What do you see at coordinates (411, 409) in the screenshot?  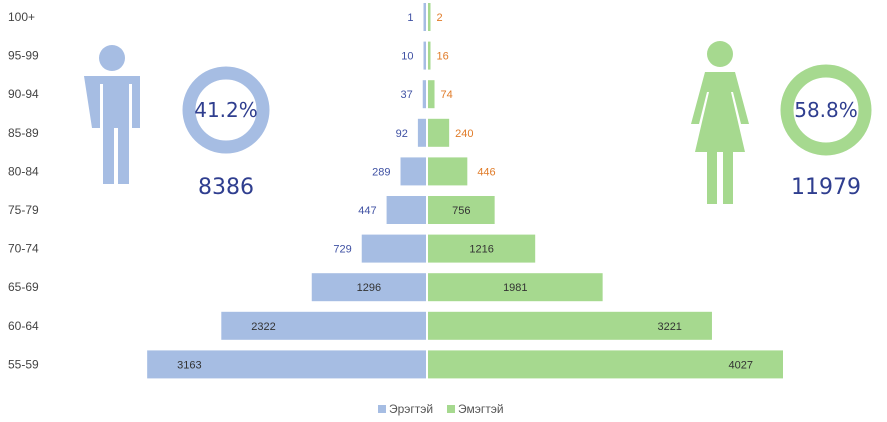 I see `legend-label-male: Эрэгтэй` at bounding box center [411, 409].